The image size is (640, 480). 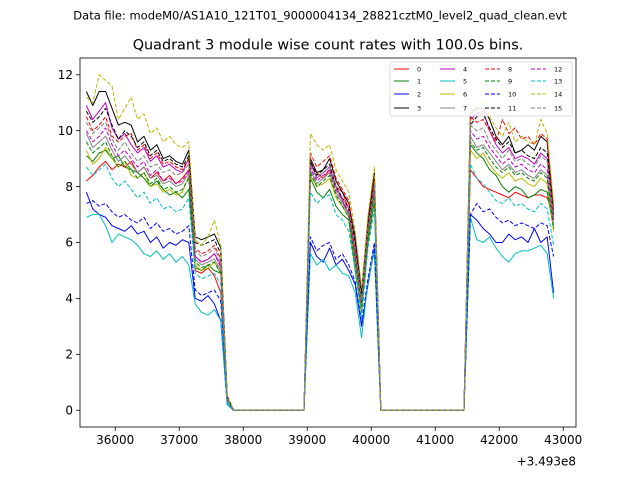 What do you see at coordinates (179, 440) in the screenshot?
I see `x-tick-label: 37000` at bounding box center [179, 440].